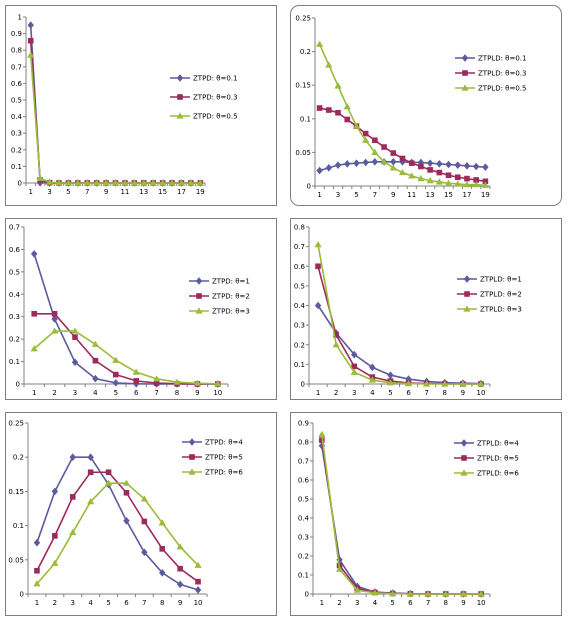 The image size is (567, 620). Describe the element at coordinates (481, 603) in the screenshot. I see `x-tick-label: 10` at that location.